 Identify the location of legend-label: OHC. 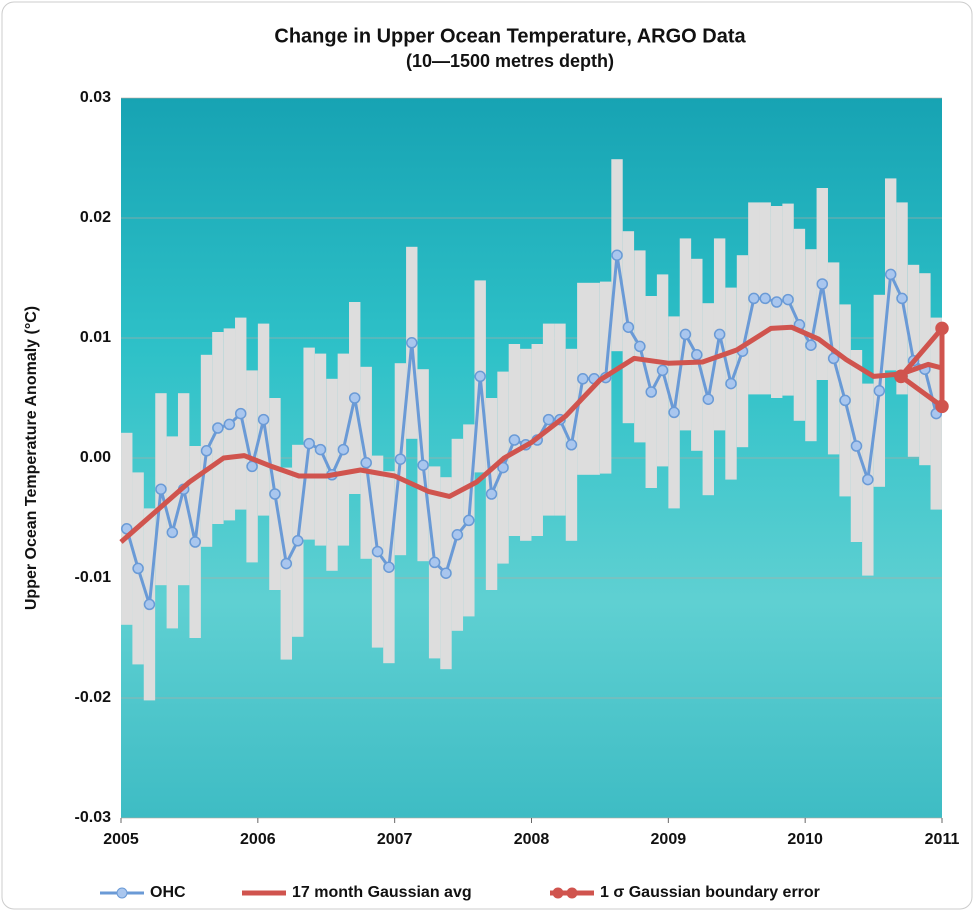
(168, 892).